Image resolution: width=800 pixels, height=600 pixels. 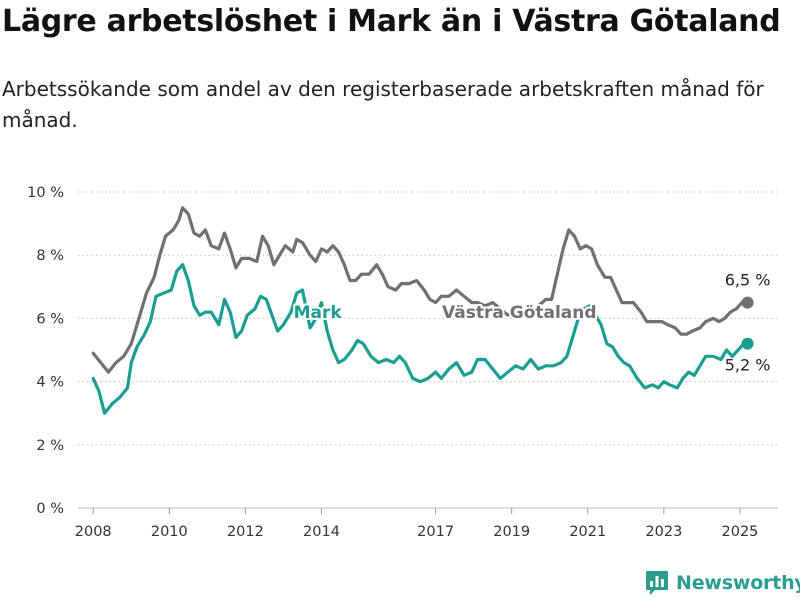 I want to click on y-tick-label: 6 %, so click(x=50, y=319).